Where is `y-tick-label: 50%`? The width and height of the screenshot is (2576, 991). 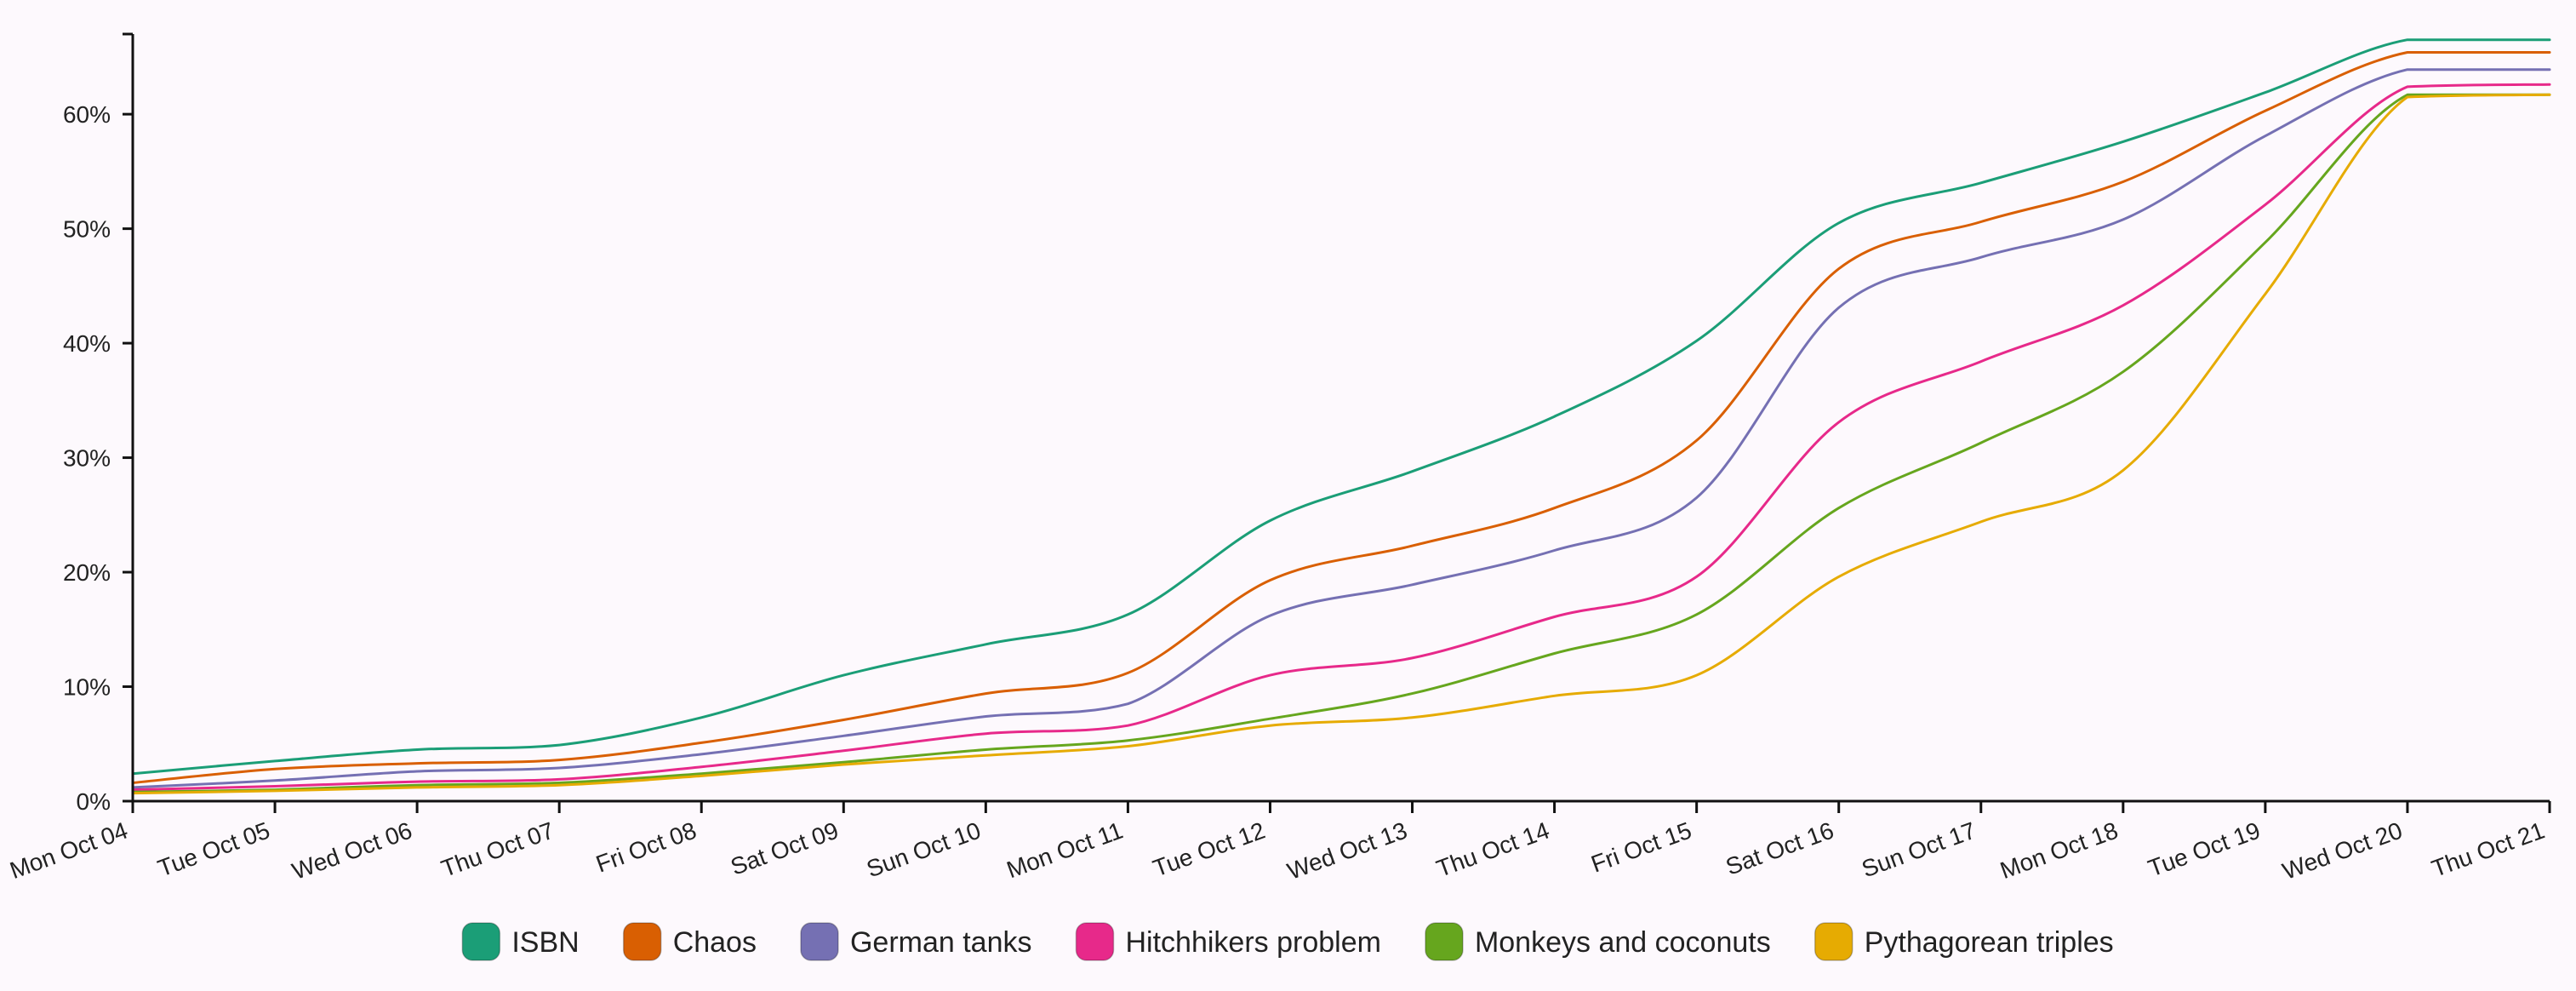 y-tick-label: 50% is located at coordinates (87, 230).